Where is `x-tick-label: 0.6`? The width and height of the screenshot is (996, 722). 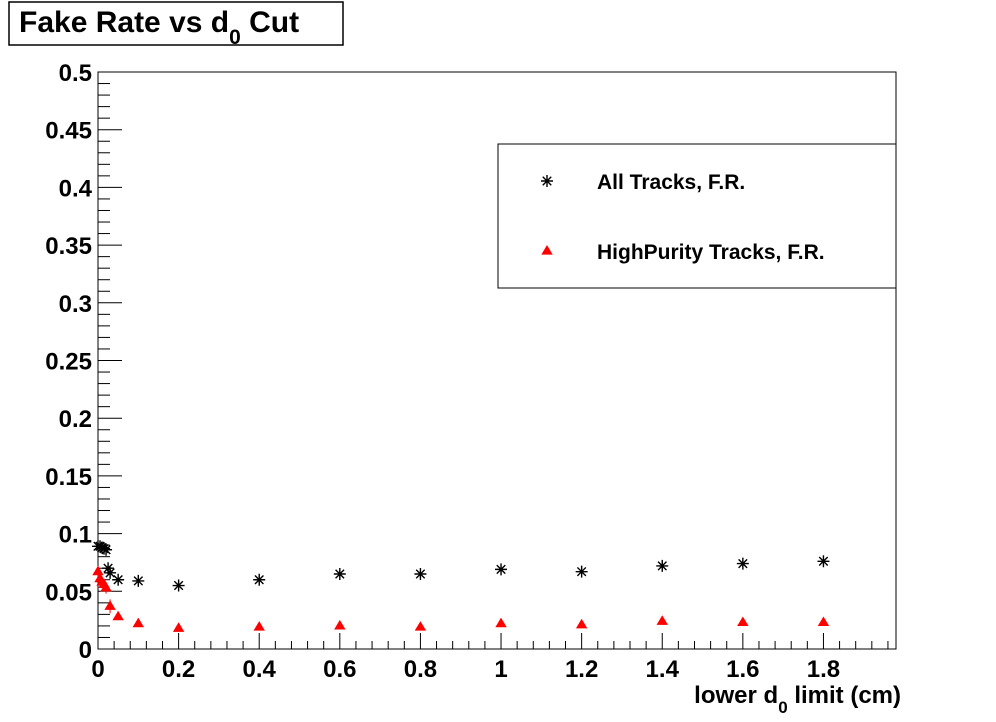
x-tick-label: 0.6 is located at coordinates (339, 669).